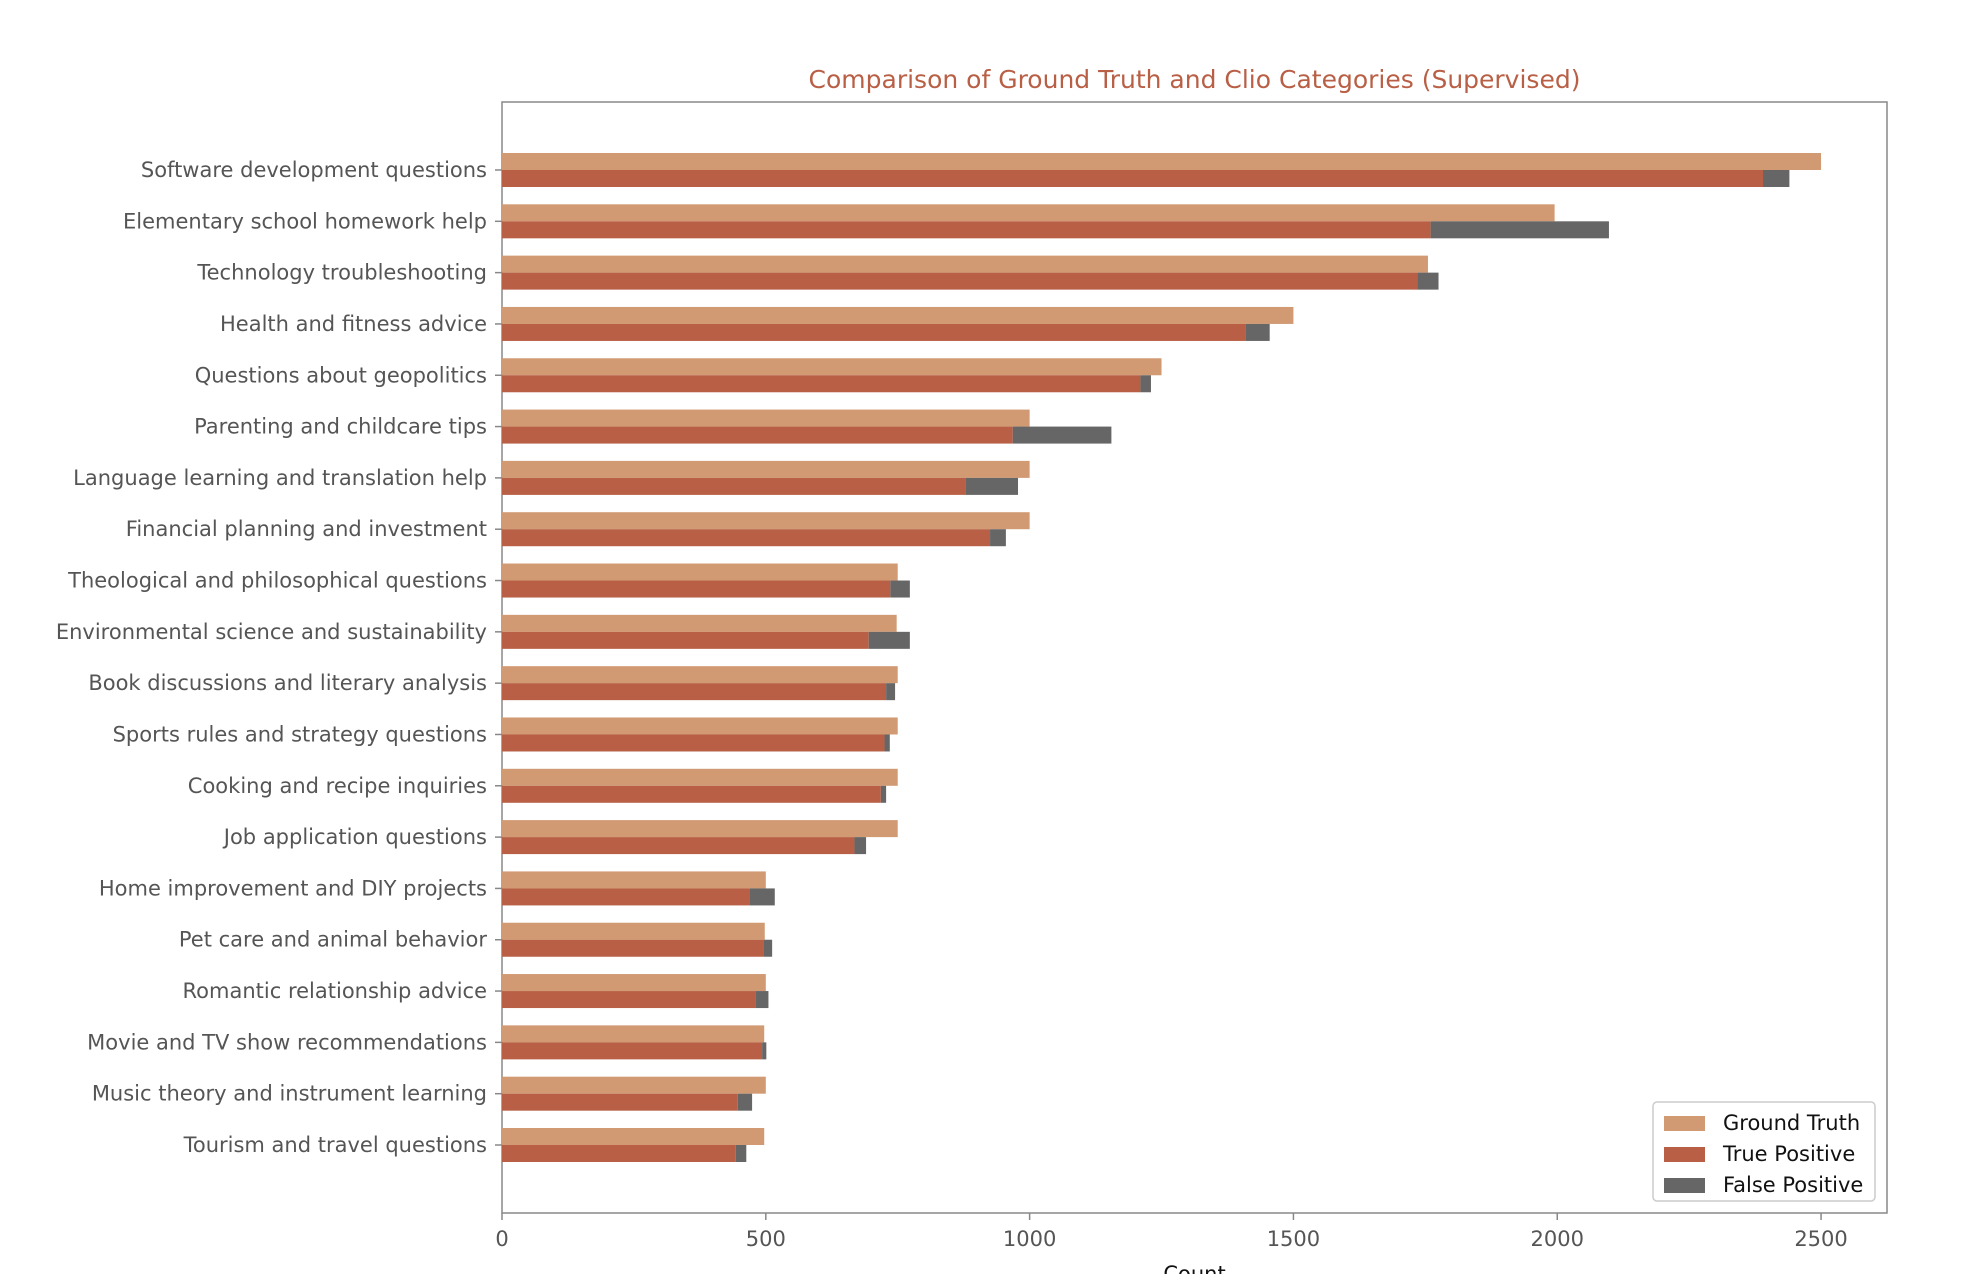 This screenshot has height=1274, width=1966. I want to click on legend: Ground Truth True Positive False Positive, so click(1764, 1151).